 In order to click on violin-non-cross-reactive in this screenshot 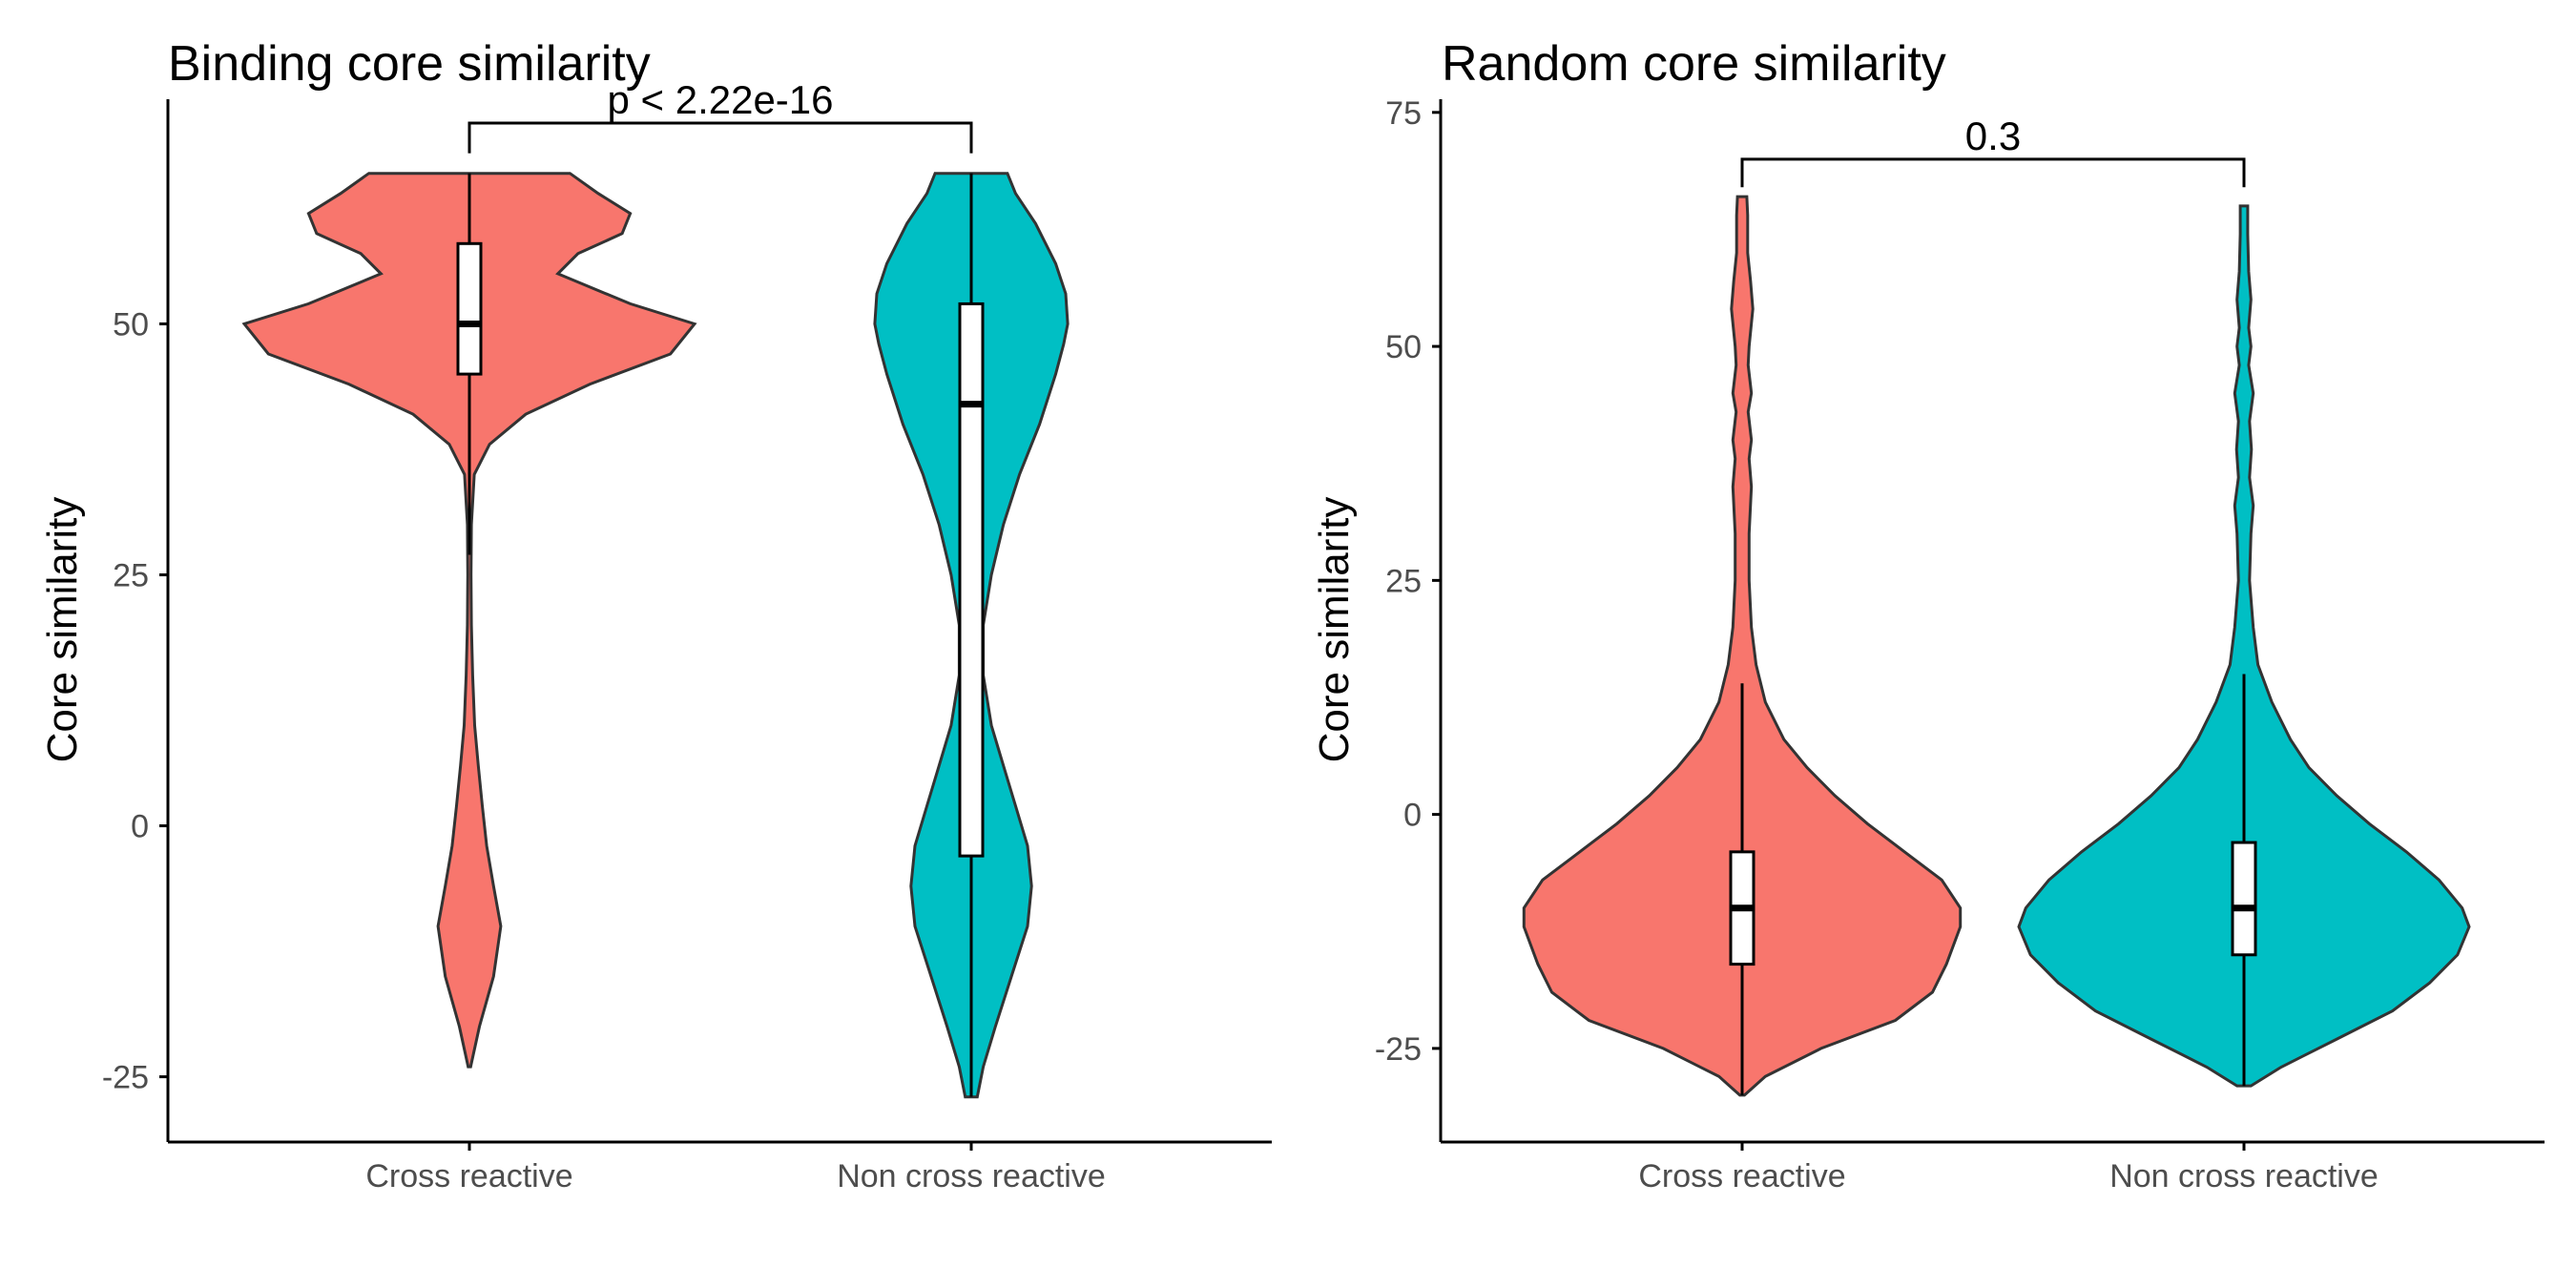, I will do `click(2244, 646)`.